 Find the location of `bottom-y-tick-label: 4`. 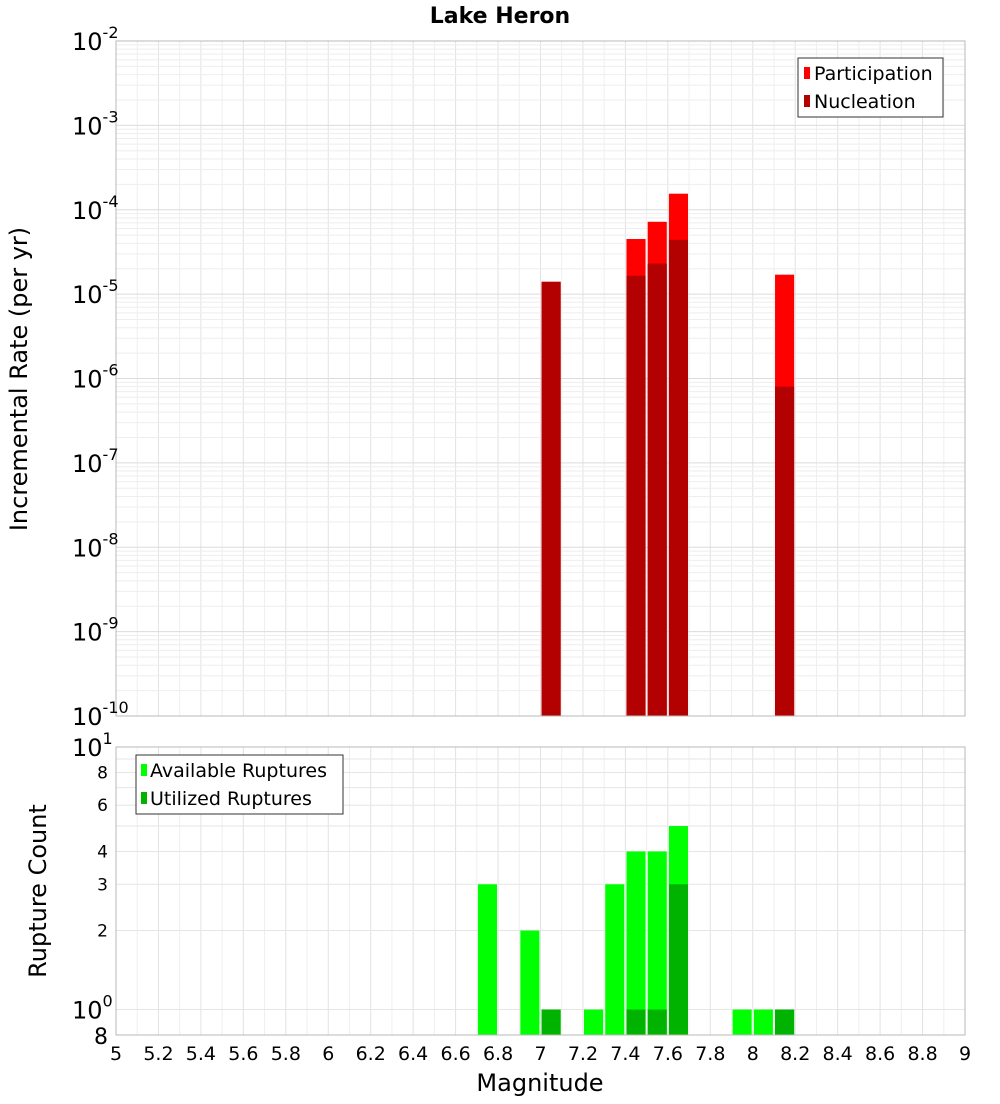

bottom-y-tick-label: 4 is located at coordinates (102, 852).